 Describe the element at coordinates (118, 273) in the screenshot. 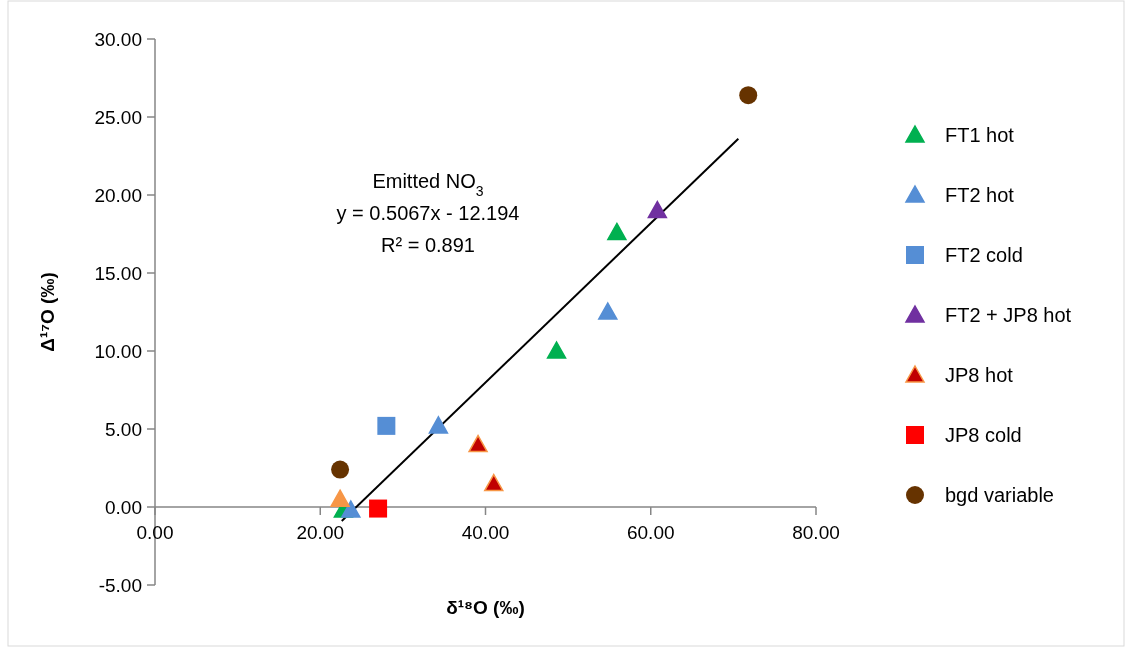

I see `y-tick-label: 15.00` at that location.